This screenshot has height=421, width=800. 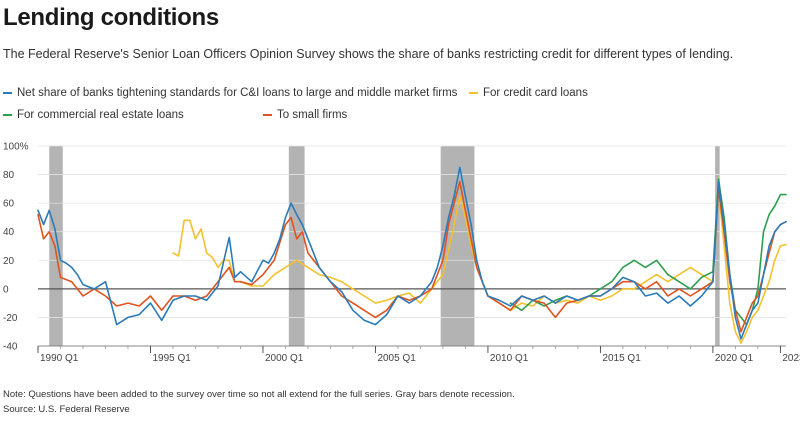 What do you see at coordinates (396, 358) in the screenshot?
I see `x-tick-label: 2005 Q1` at bounding box center [396, 358].